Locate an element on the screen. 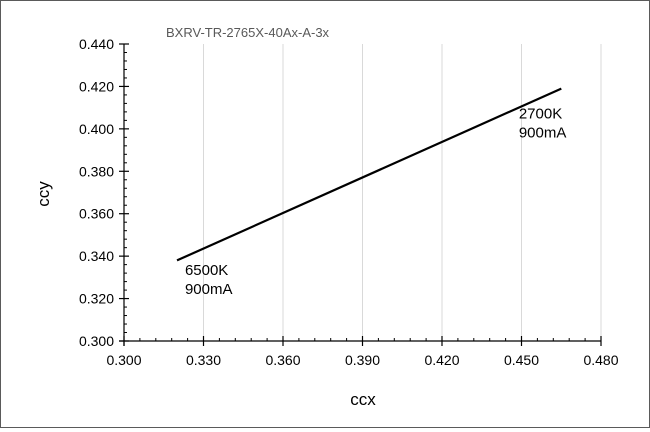 The height and width of the screenshot is (432, 650). x-tick-label: 0.300 is located at coordinates (123, 360).